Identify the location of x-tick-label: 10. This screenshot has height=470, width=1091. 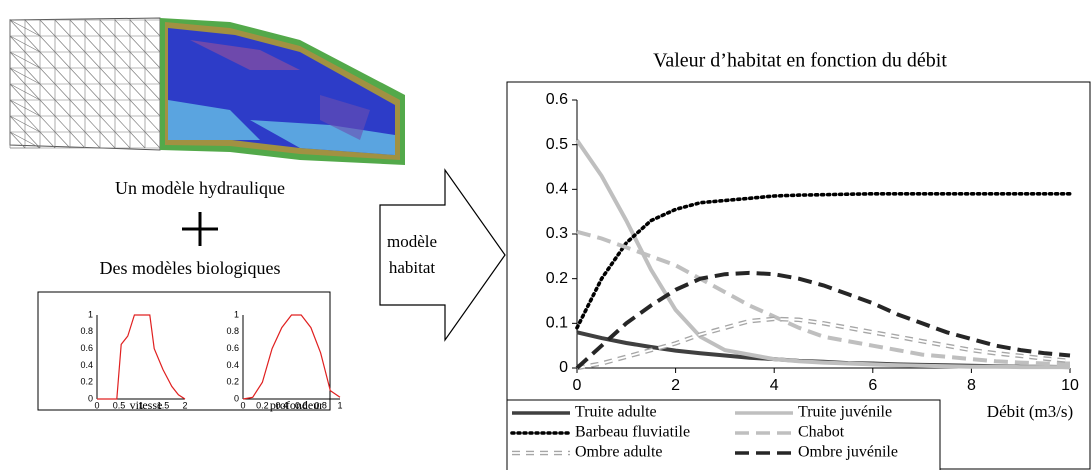
(1070, 385).